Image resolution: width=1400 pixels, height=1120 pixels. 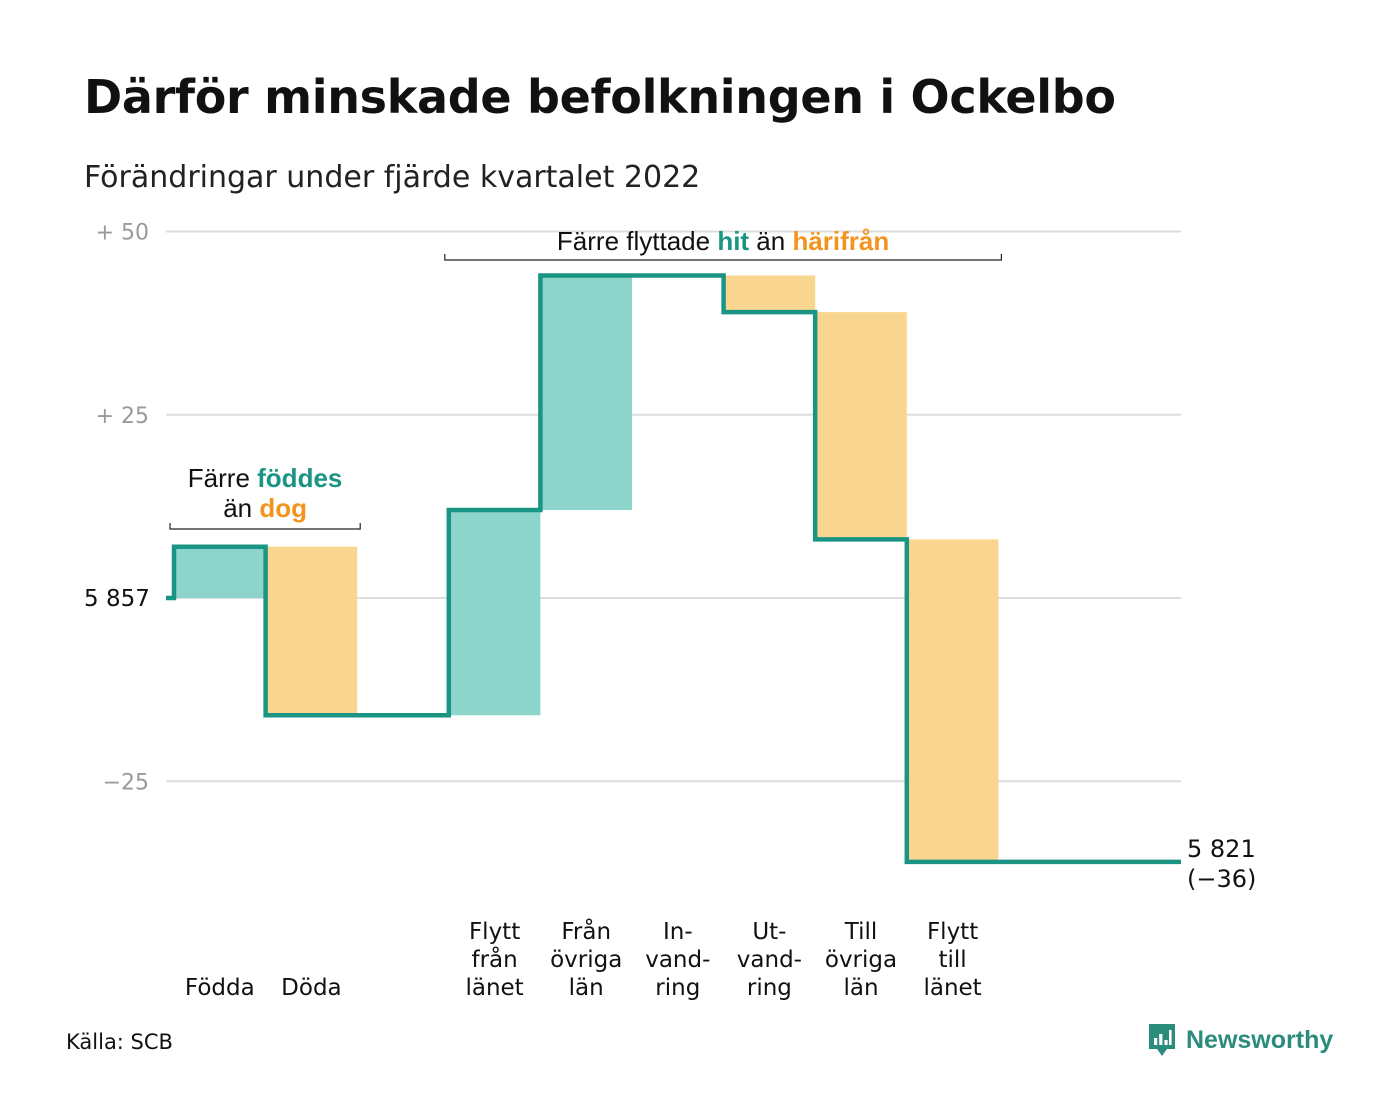 What do you see at coordinates (600, 97) in the screenshot?
I see `chart-title: Därför minskade befolkningen i Ockelbo` at bounding box center [600, 97].